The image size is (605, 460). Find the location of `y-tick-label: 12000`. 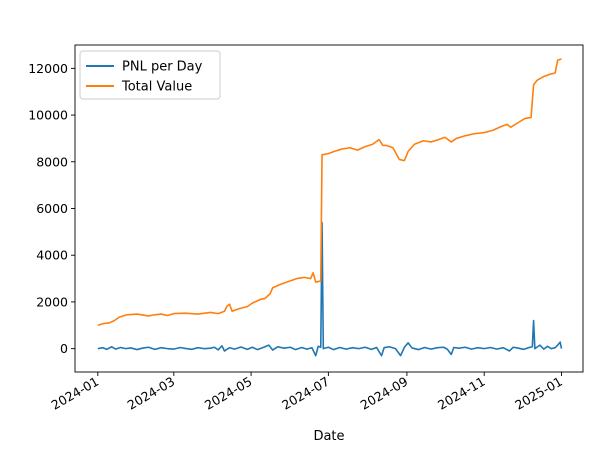

y-tick-label: 12000 is located at coordinates (48, 68).